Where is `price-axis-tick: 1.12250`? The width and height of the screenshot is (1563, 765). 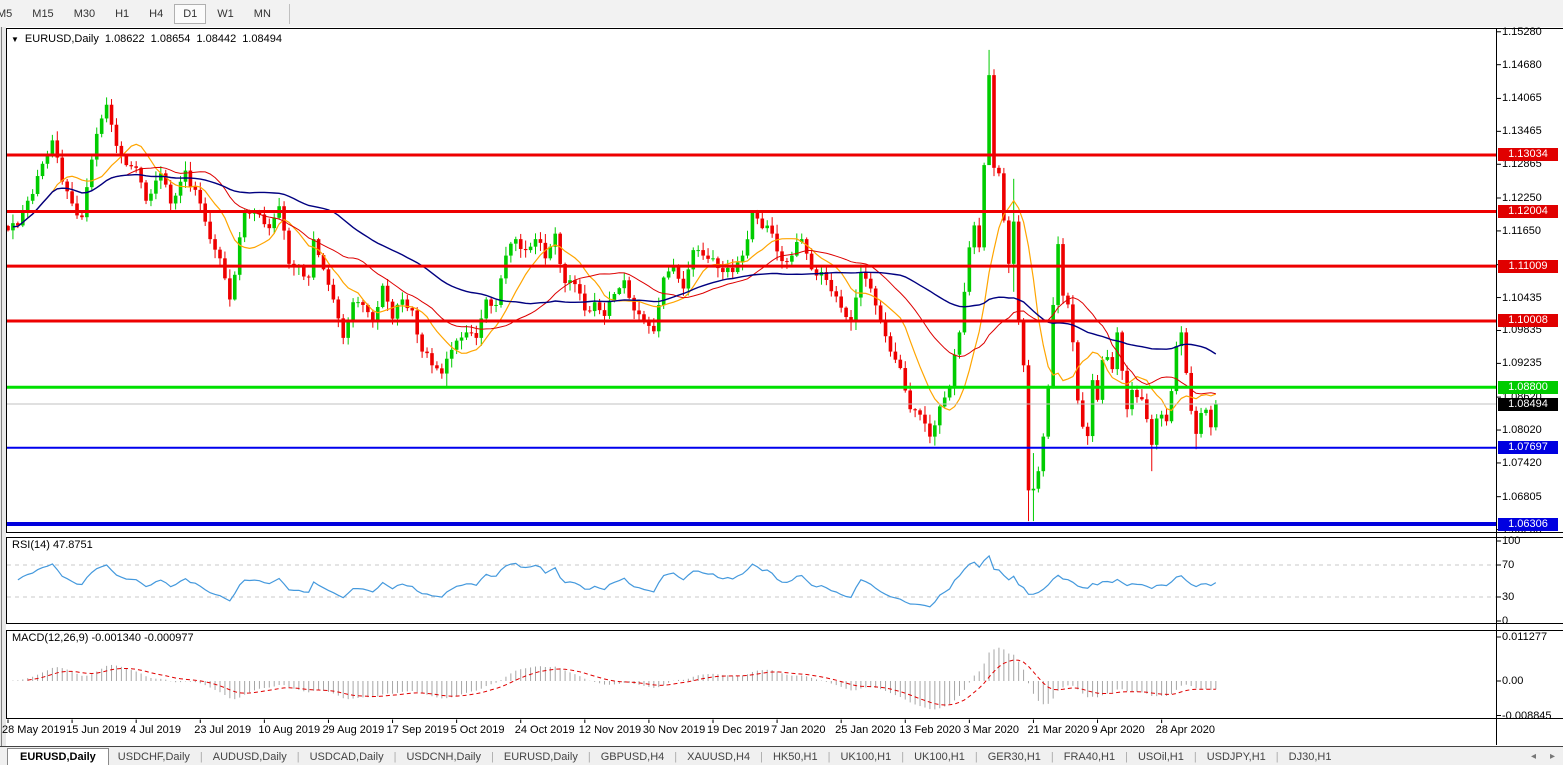 price-axis-tick: 1.12250 is located at coordinates (1522, 197).